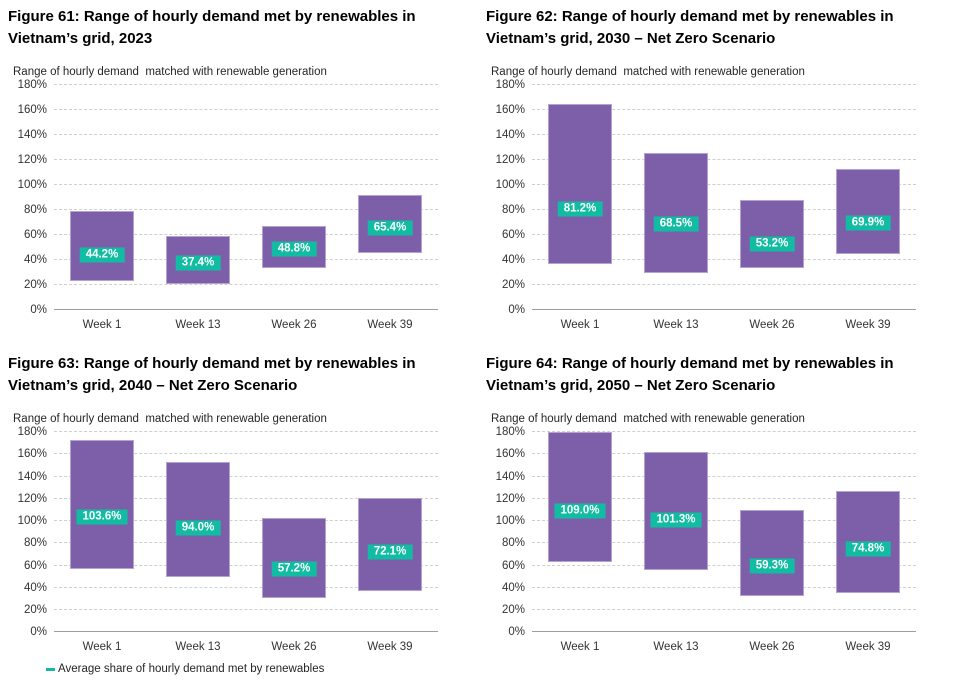  What do you see at coordinates (868, 549) in the screenshot?
I see `average-marker-label: 74.8%` at bounding box center [868, 549].